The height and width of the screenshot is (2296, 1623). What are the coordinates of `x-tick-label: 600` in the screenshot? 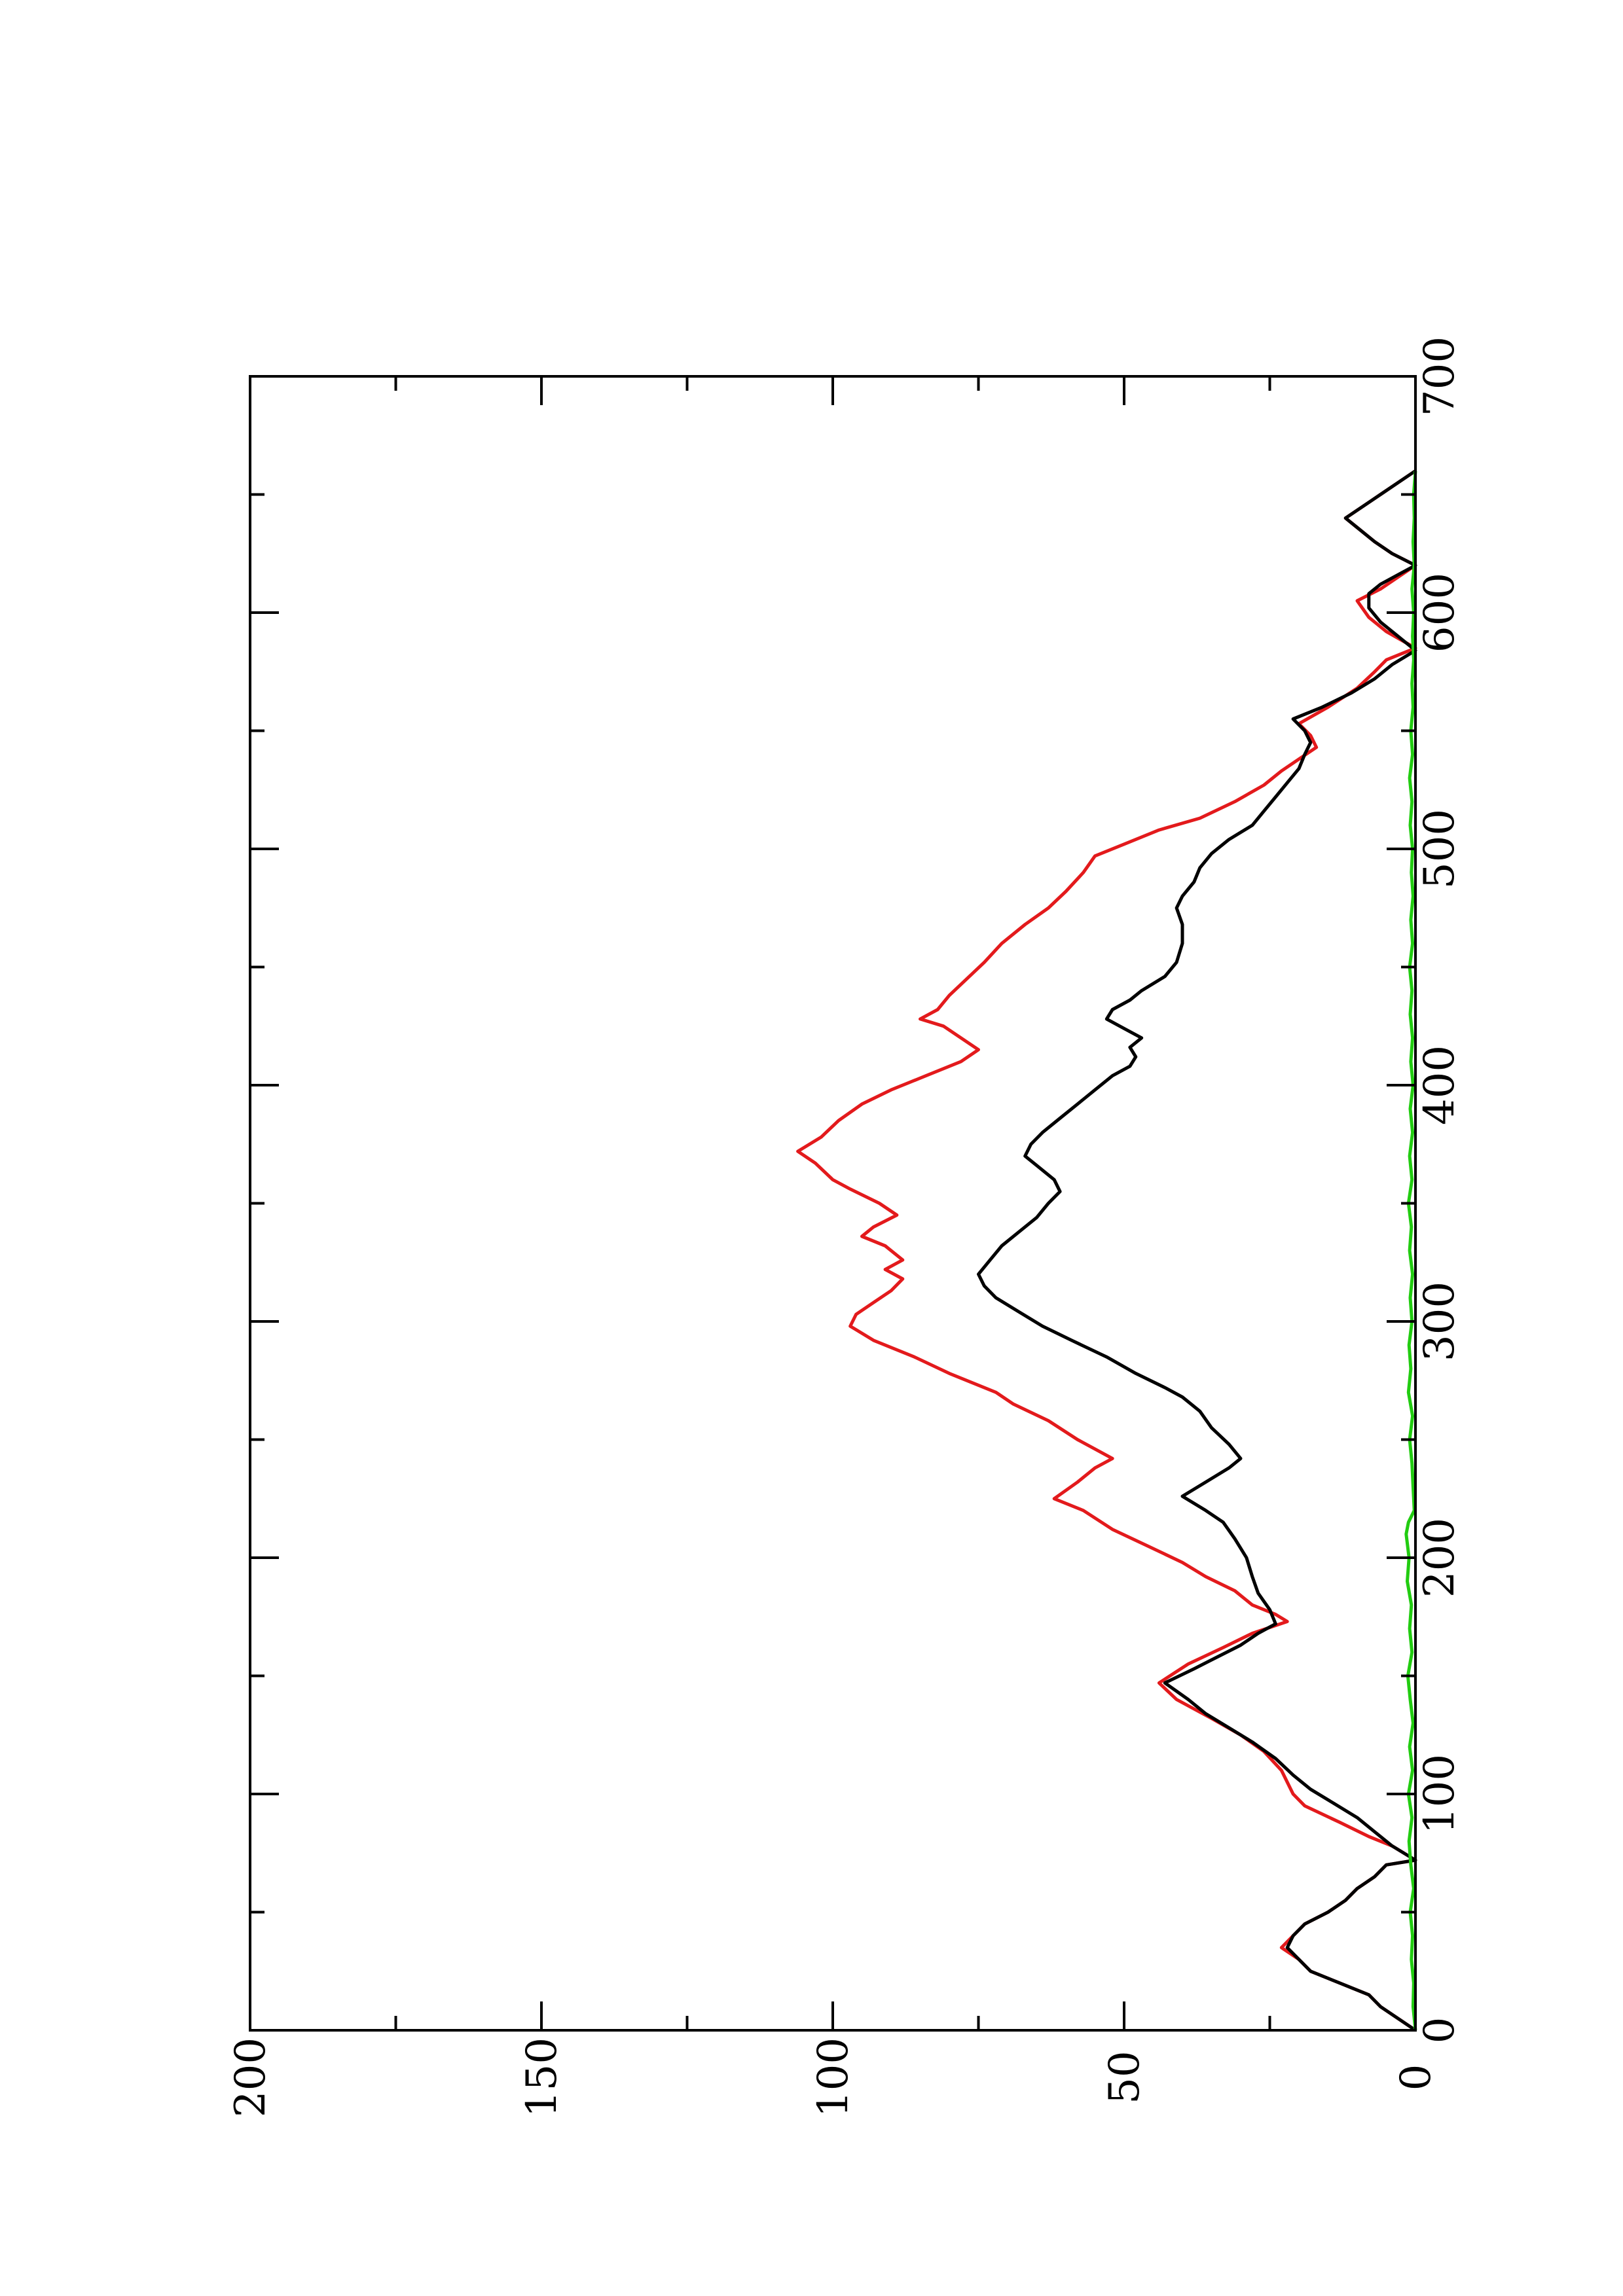 It's located at (1439, 613).